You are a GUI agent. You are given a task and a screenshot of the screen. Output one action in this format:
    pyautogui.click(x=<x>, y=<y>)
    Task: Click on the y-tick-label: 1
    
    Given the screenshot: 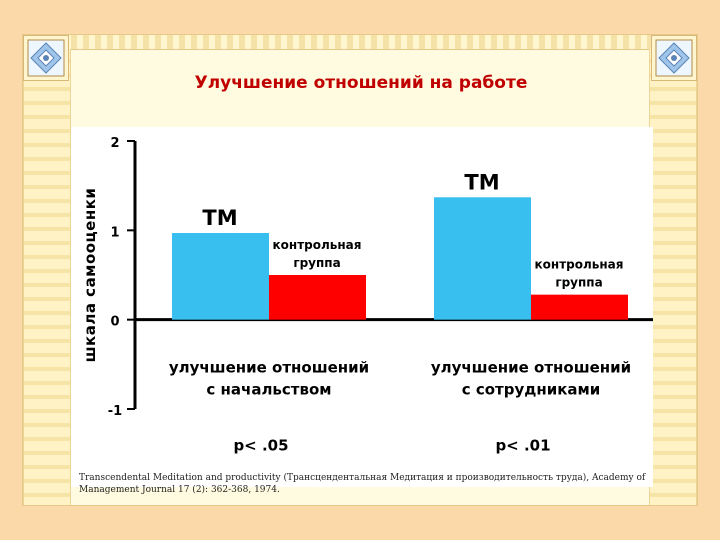 What is the action you would take?
    pyautogui.click(x=114, y=232)
    